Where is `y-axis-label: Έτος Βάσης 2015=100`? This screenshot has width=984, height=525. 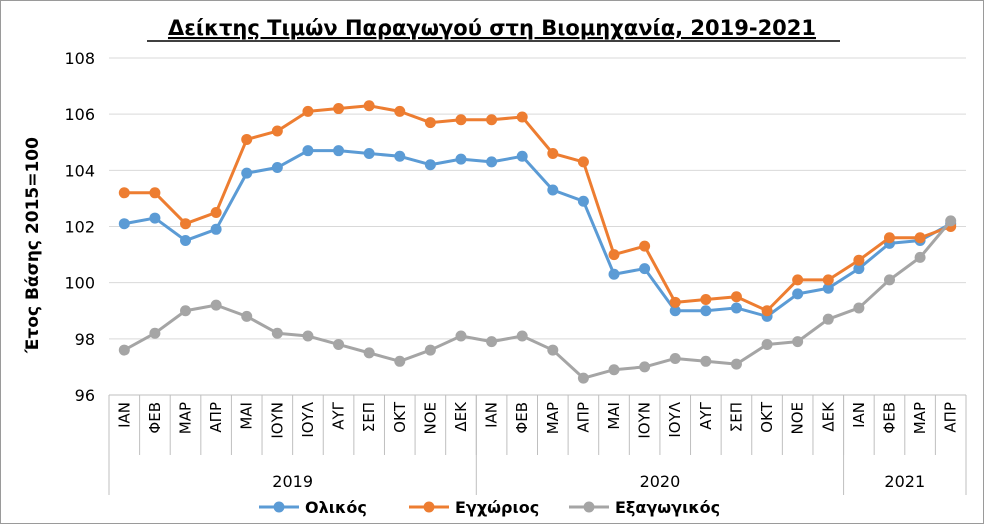
y-axis-label: Έτος Βάσης 2015=100 is located at coordinates (33, 245).